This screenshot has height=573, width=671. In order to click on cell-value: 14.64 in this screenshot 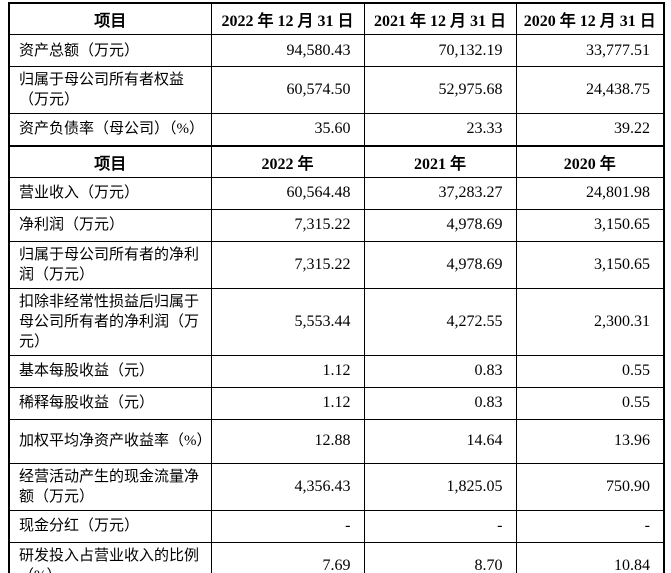, I will do `click(440, 441)`.